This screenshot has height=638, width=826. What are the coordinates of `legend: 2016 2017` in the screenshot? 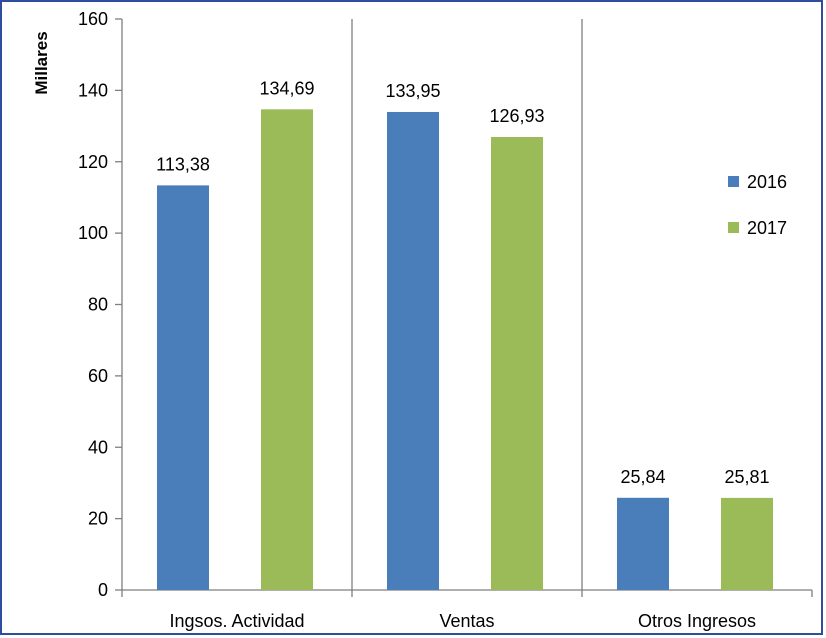 It's located at (757, 205).